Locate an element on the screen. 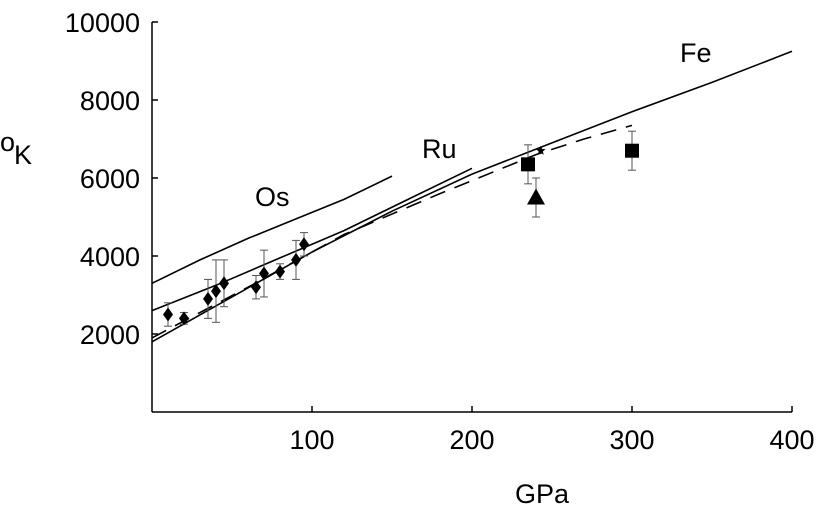 Image resolution: width=818 pixels, height=515 pixels. y-axis-label-superscript: o is located at coordinates (7, 142).